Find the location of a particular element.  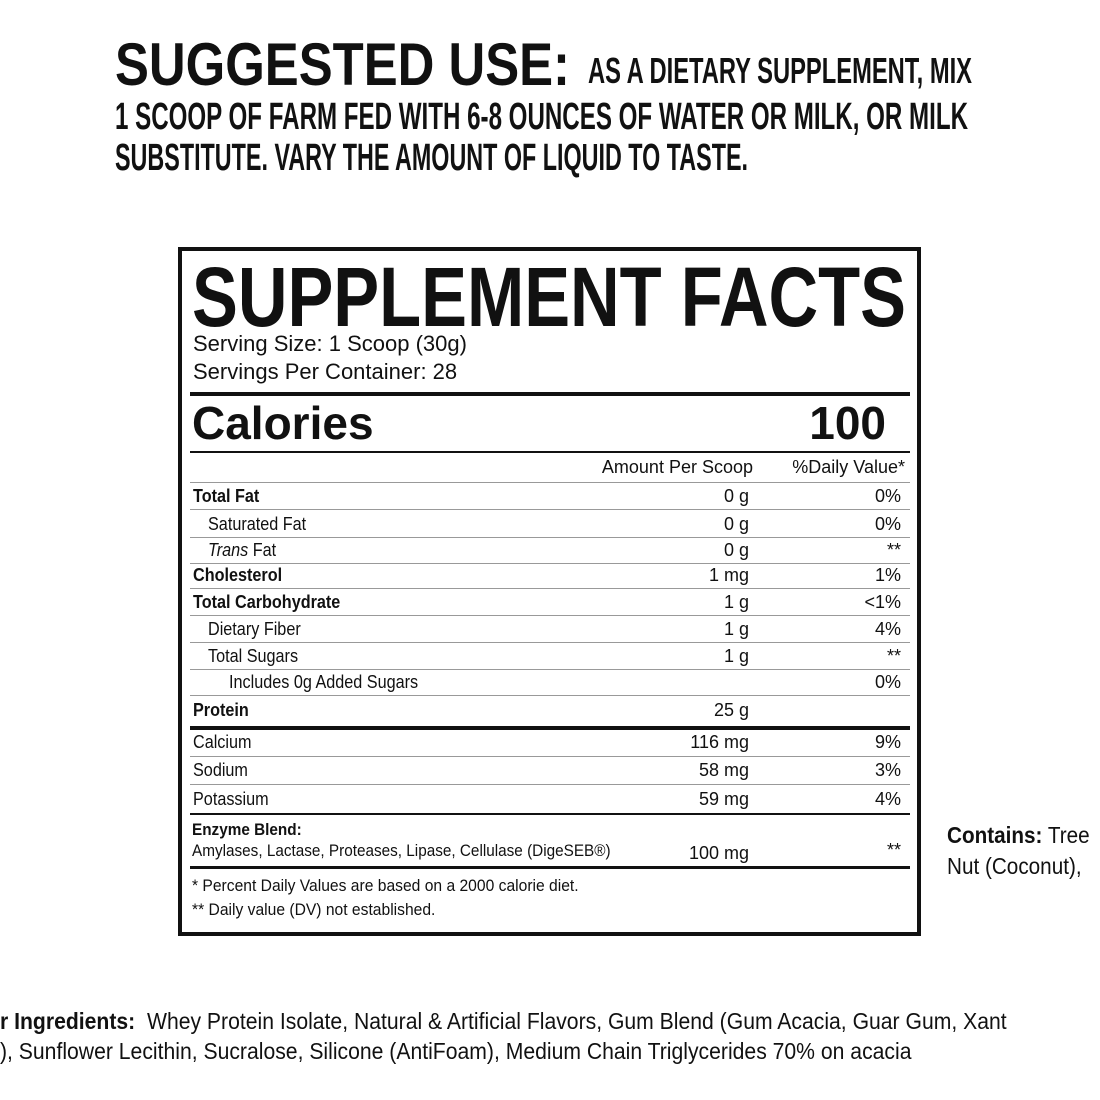

enzyme-label: Enzyme Blend: is located at coordinates (247, 829).